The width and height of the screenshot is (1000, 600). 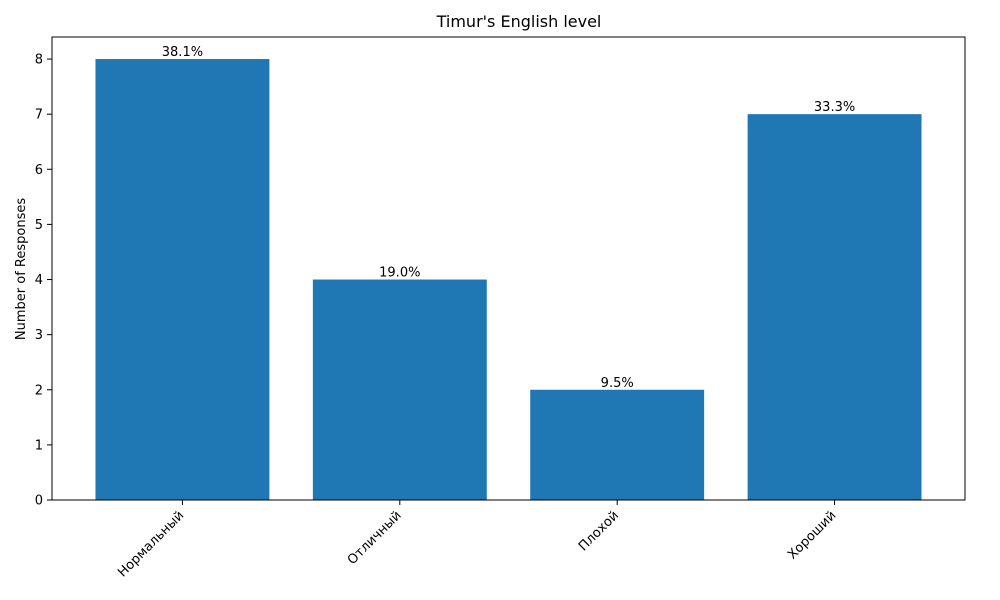 What do you see at coordinates (182, 52) in the screenshot?
I see `data-label-1: 38.1%` at bounding box center [182, 52].